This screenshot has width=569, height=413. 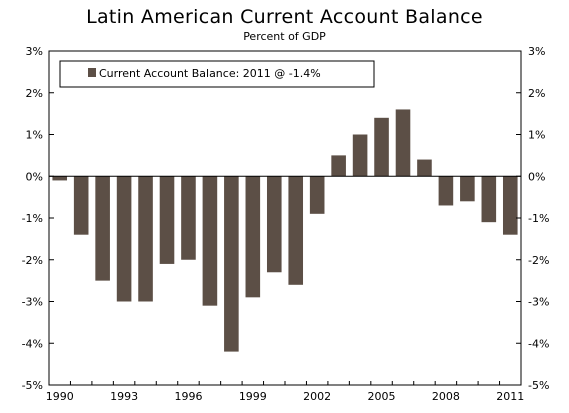 I want to click on chart-subtitle: Percent of GDP, so click(x=284, y=36).